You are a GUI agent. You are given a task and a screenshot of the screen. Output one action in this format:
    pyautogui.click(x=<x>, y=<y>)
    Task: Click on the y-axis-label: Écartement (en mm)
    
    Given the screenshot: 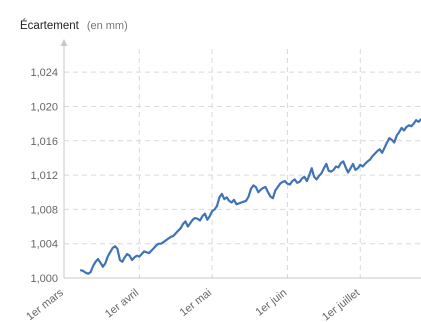 What is the action you would take?
    pyautogui.click(x=74, y=24)
    